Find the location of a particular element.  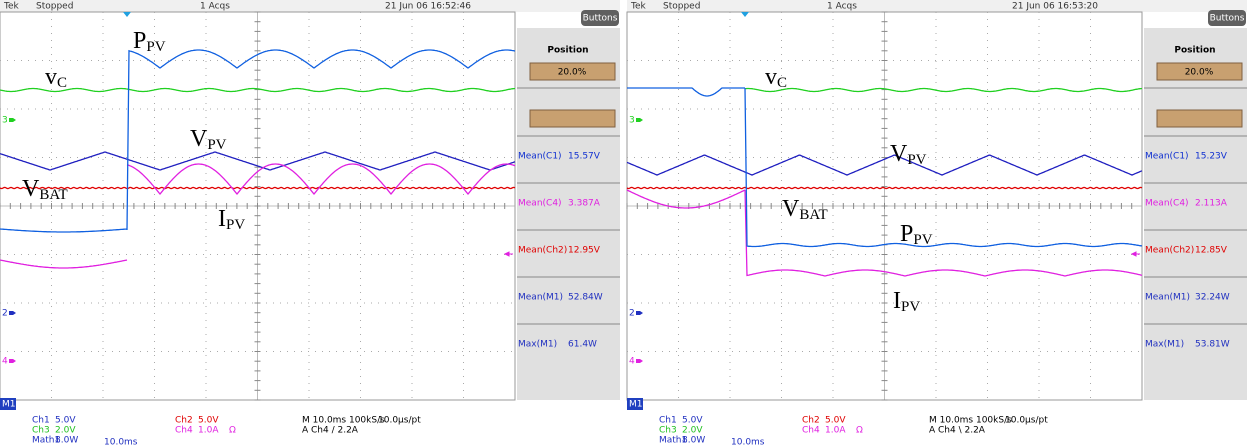

readout-value: 52.84W is located at coordinates (585, 298).